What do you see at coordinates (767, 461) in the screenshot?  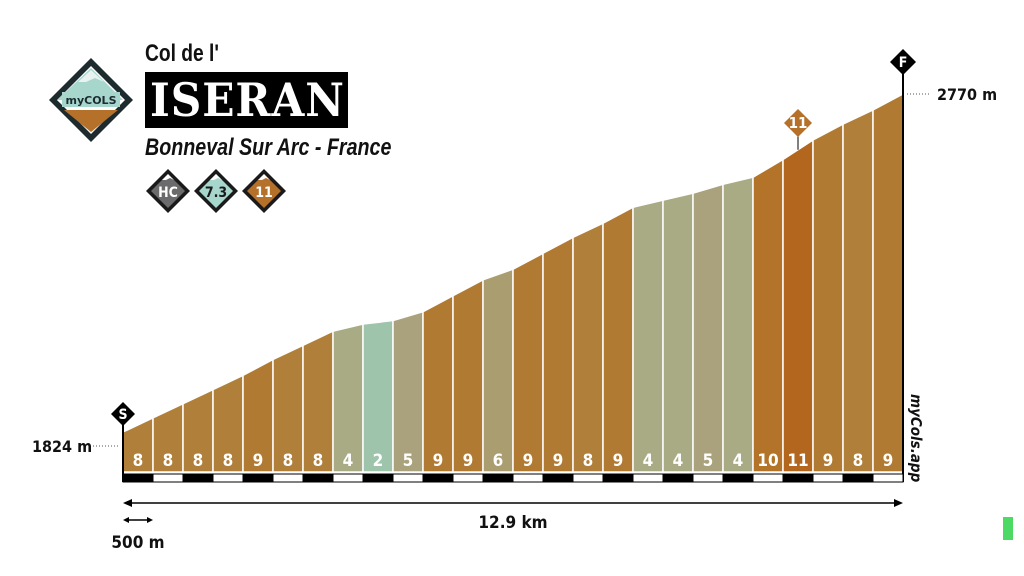 I see `gradient-label: 10` at bounding box center [767, 461].